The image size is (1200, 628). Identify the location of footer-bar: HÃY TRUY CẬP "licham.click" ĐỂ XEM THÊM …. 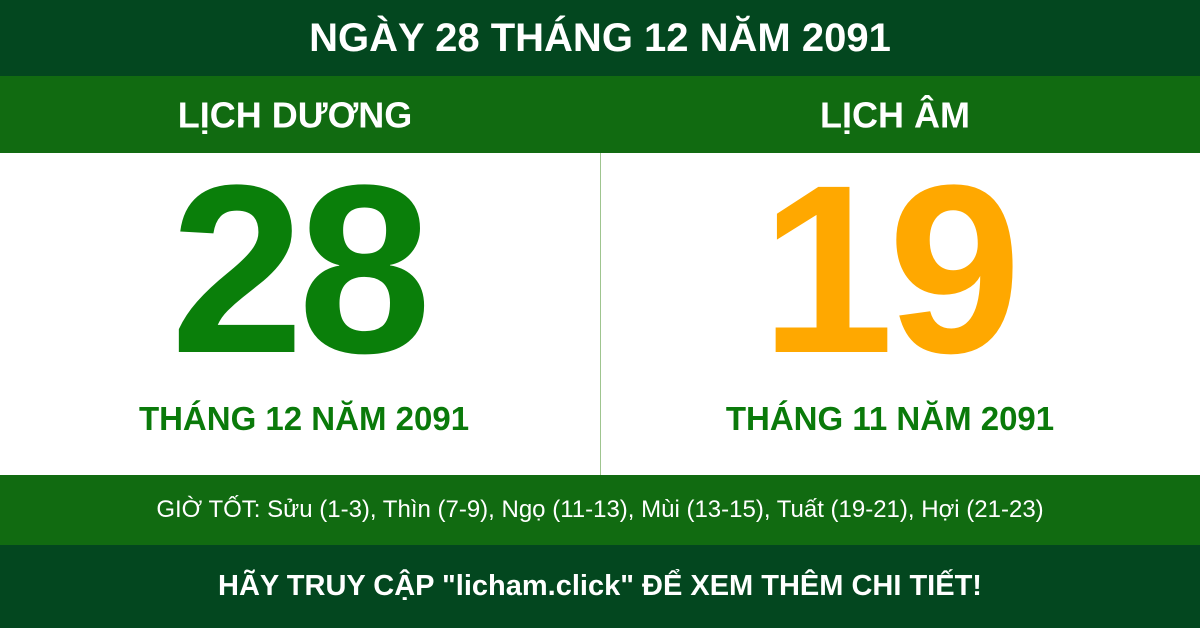
(600, 586).